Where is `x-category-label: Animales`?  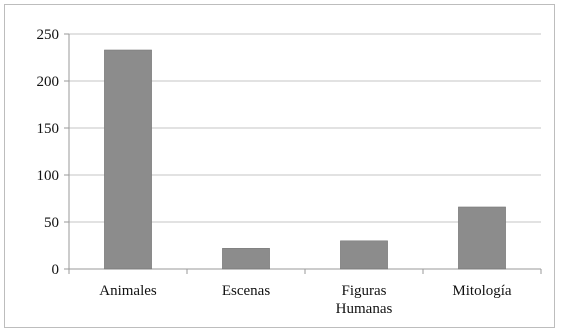
x-category-label: Animales is located at coordinates (128, 291).